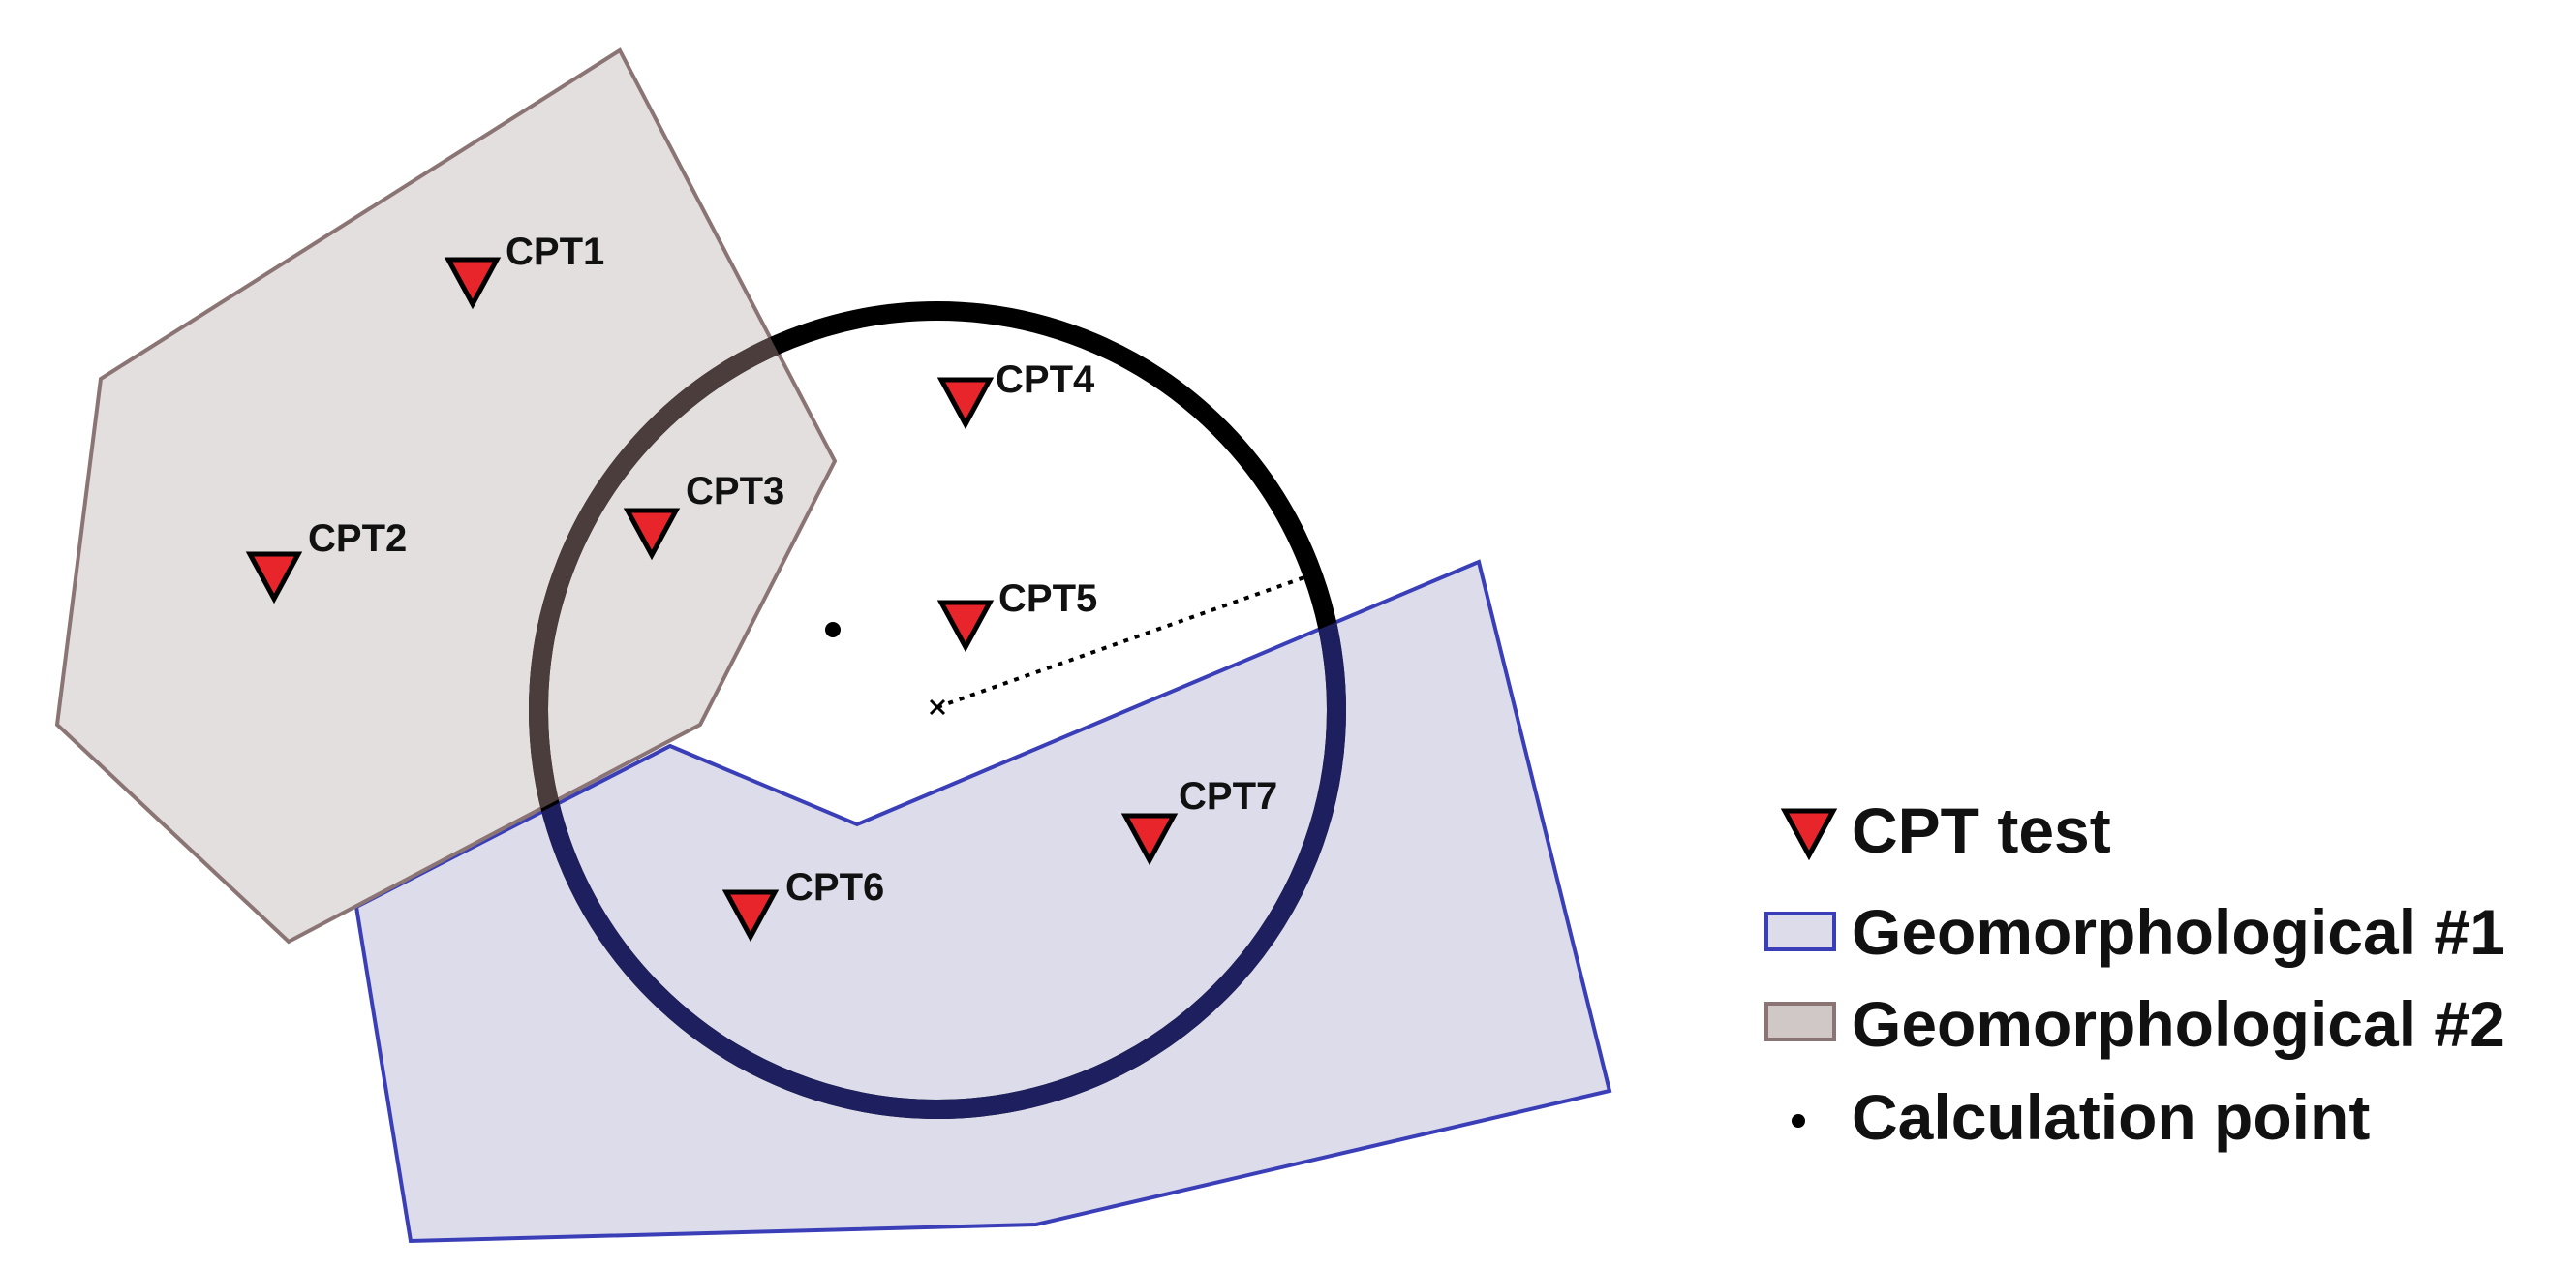 Image resolution: width=2576 pixels, height=1271 pixels. I want to click on legend-label-calc: Calculation point, so click(2111, 1117).